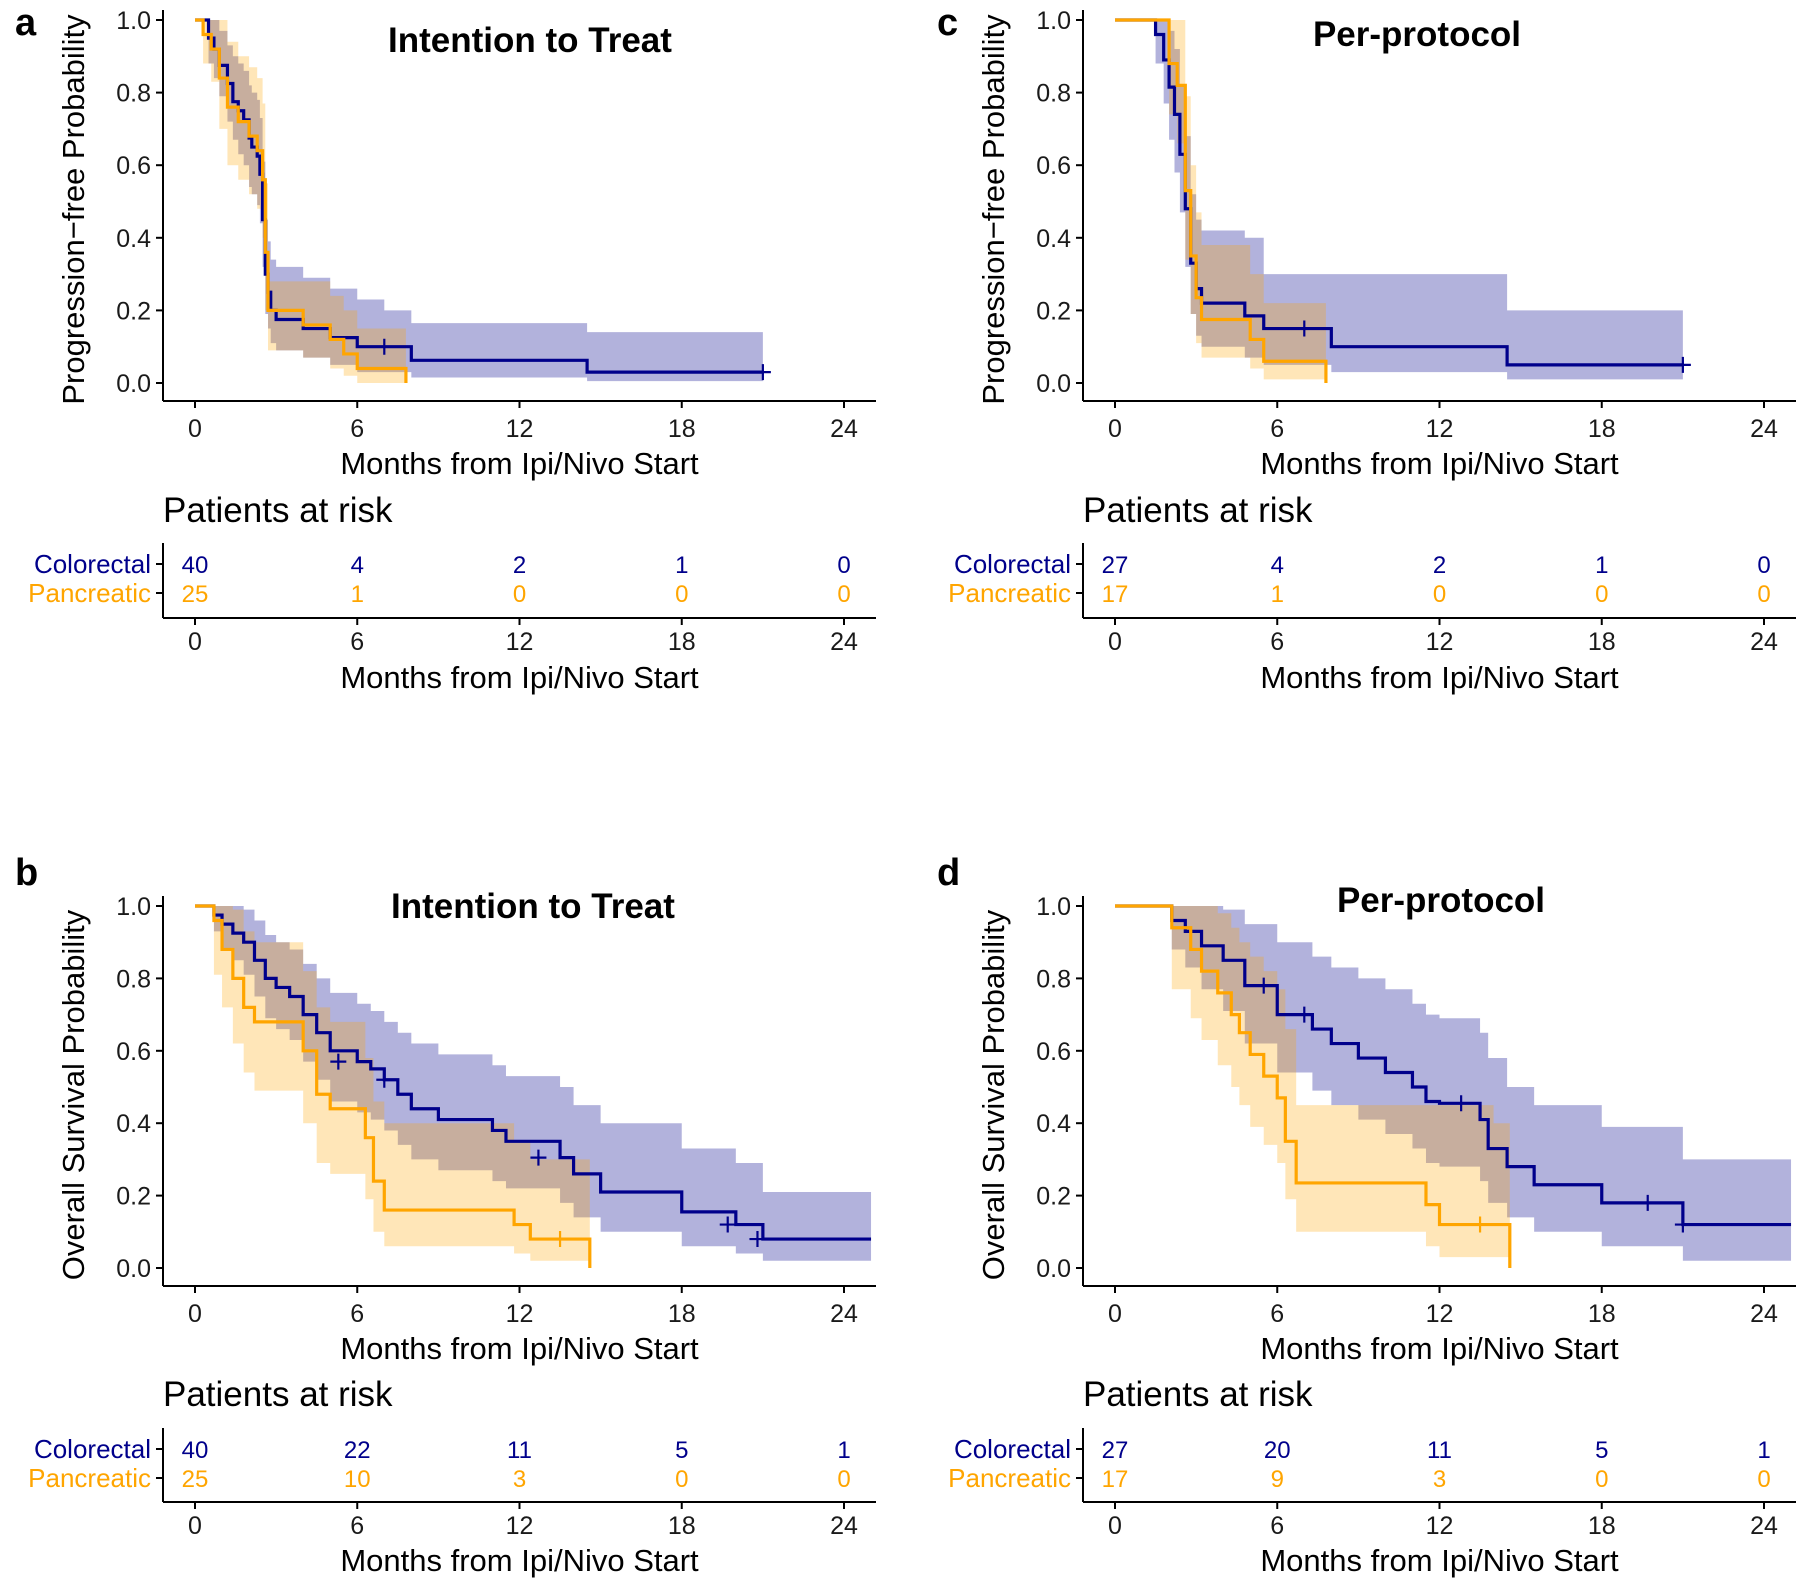 Image resolution: width=1800 pixels, height=1578 pixels. What do you see at coordinates (195, 565) in the screenshot?
I see `risk-count: 40` at bounding box center [195, 565].